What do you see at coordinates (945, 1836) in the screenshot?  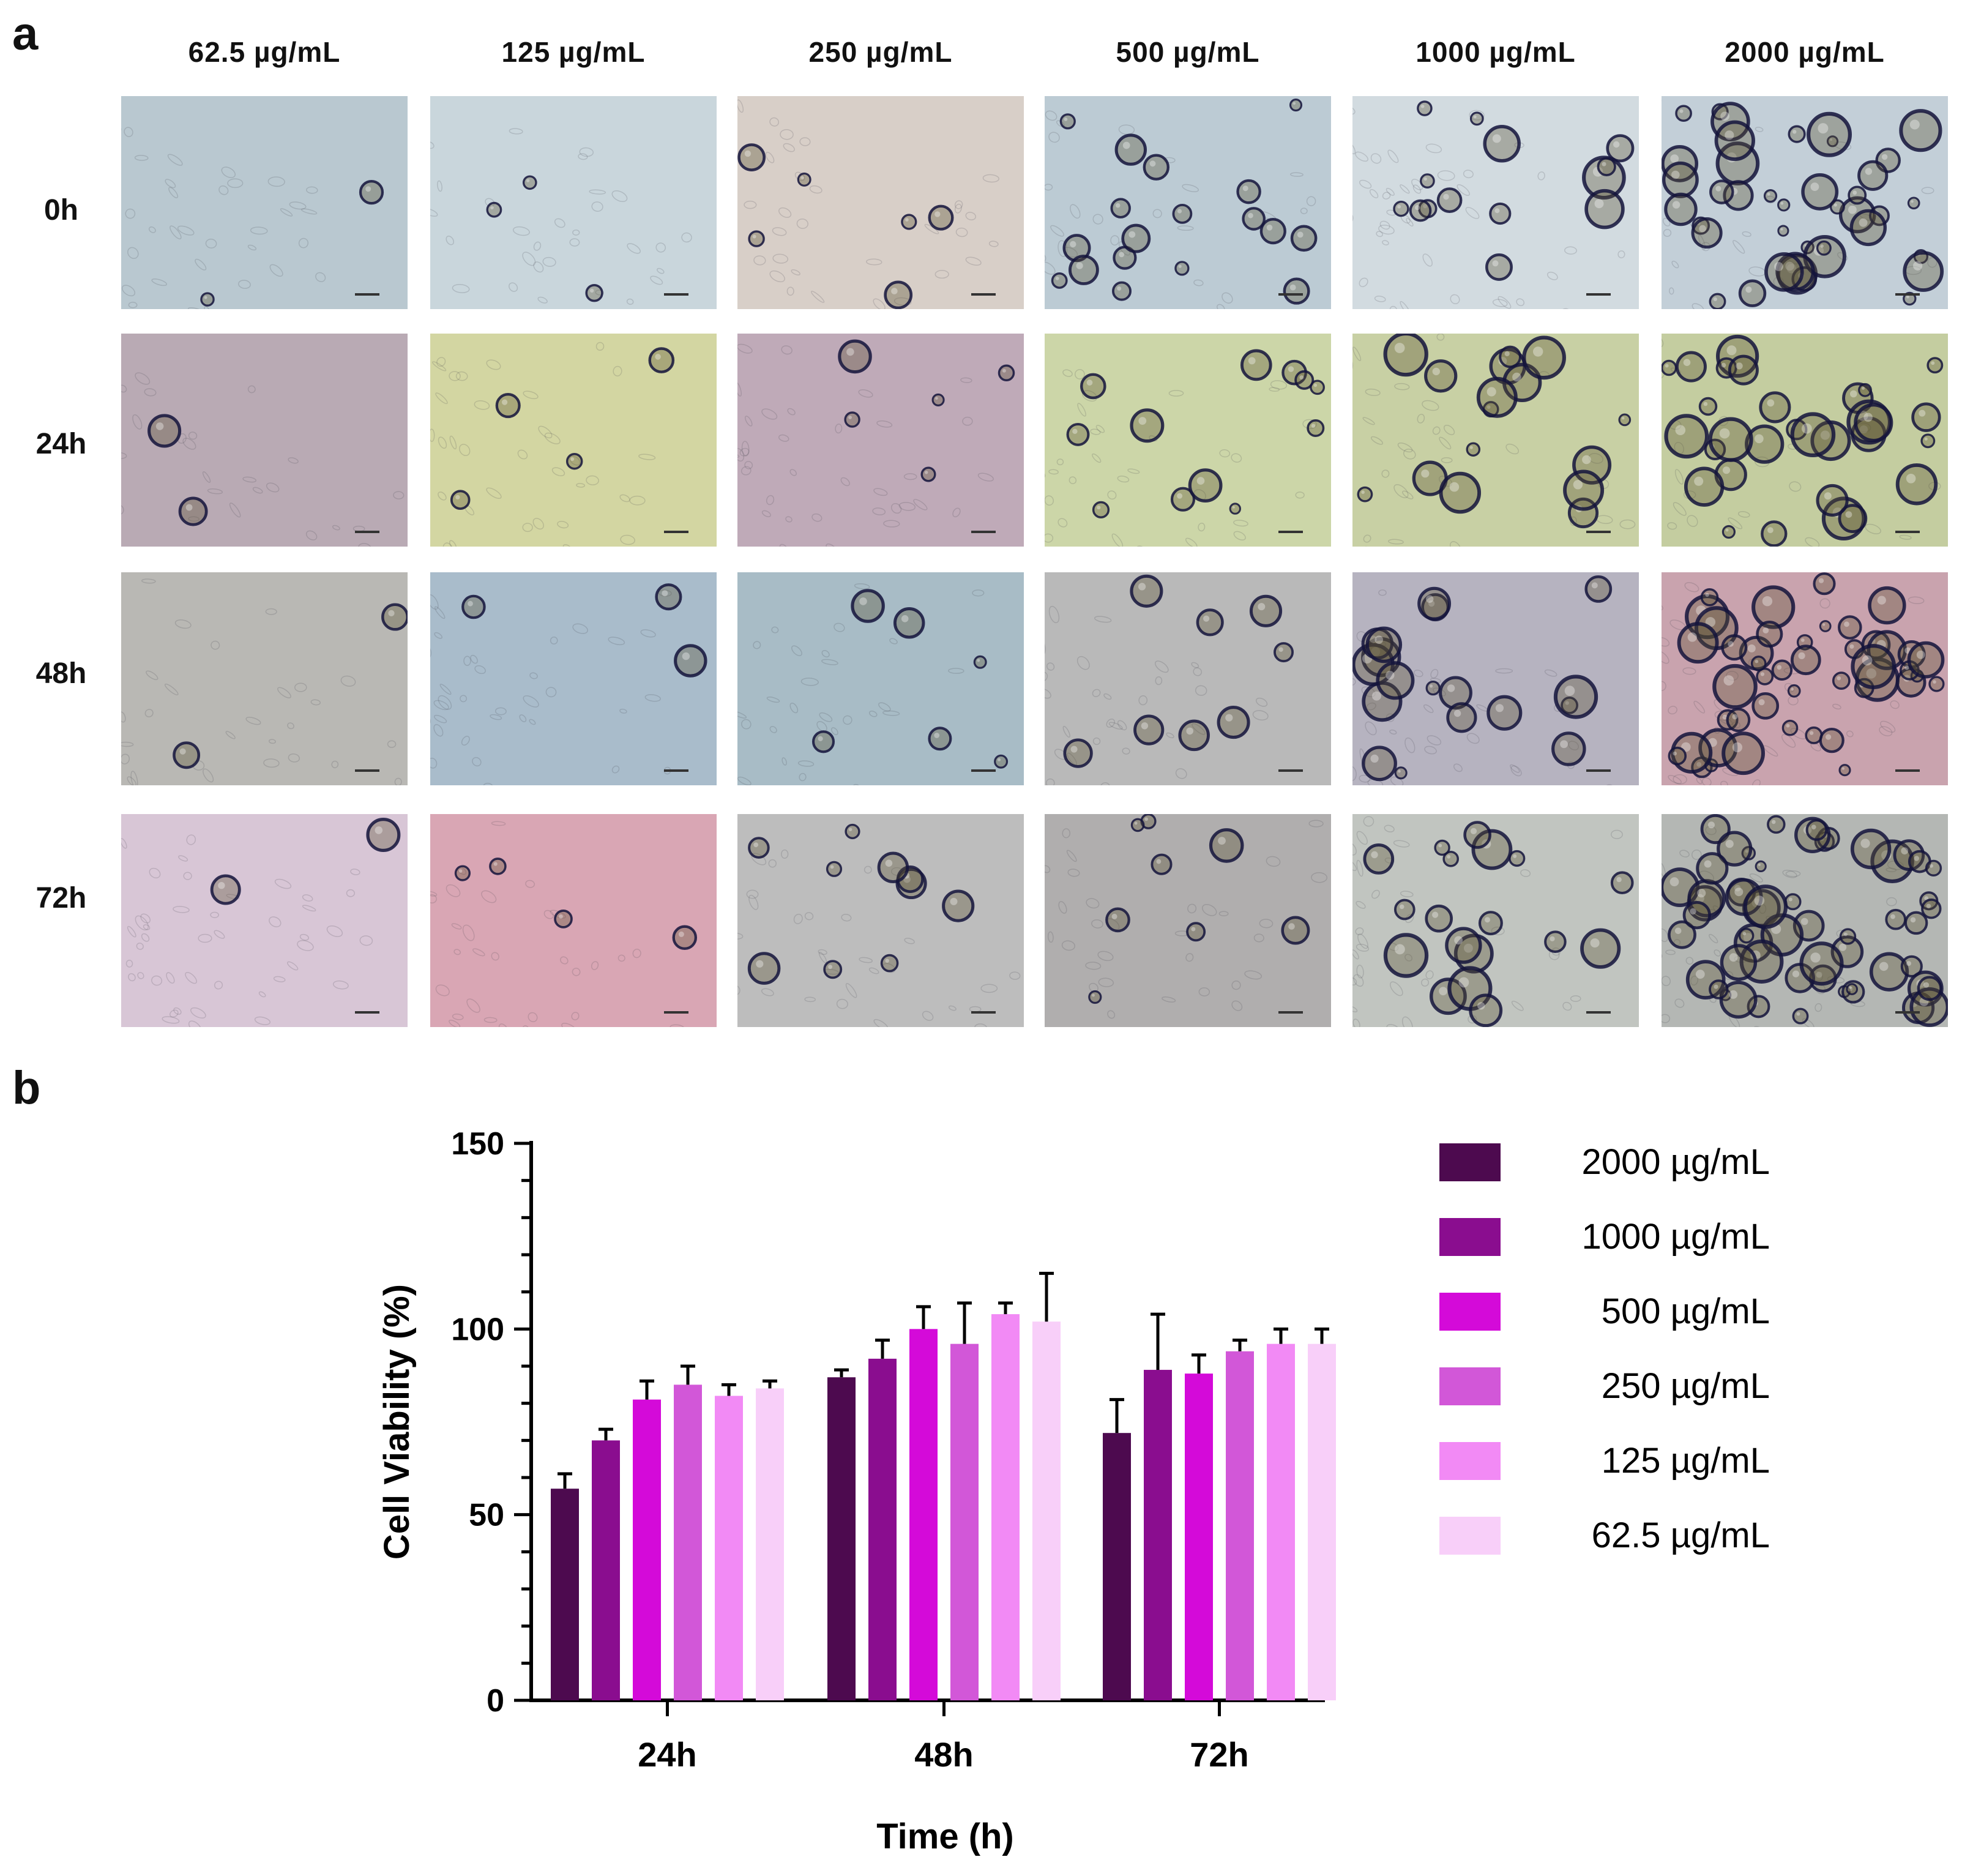 I see `x-axis-title: Time (h)` at bounding box center [945, 1836].